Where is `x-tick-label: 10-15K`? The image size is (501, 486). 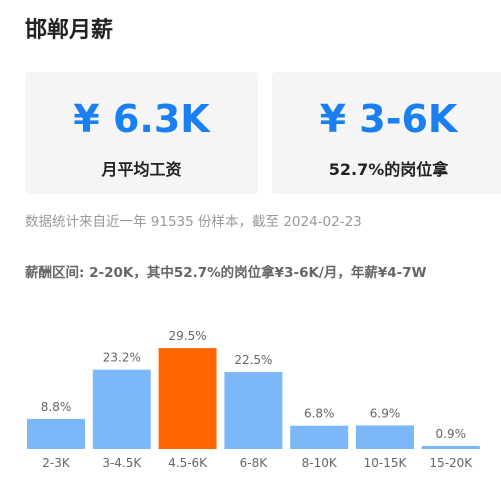
x-tick-label: 10-15K is located at coordinates (386, 463).